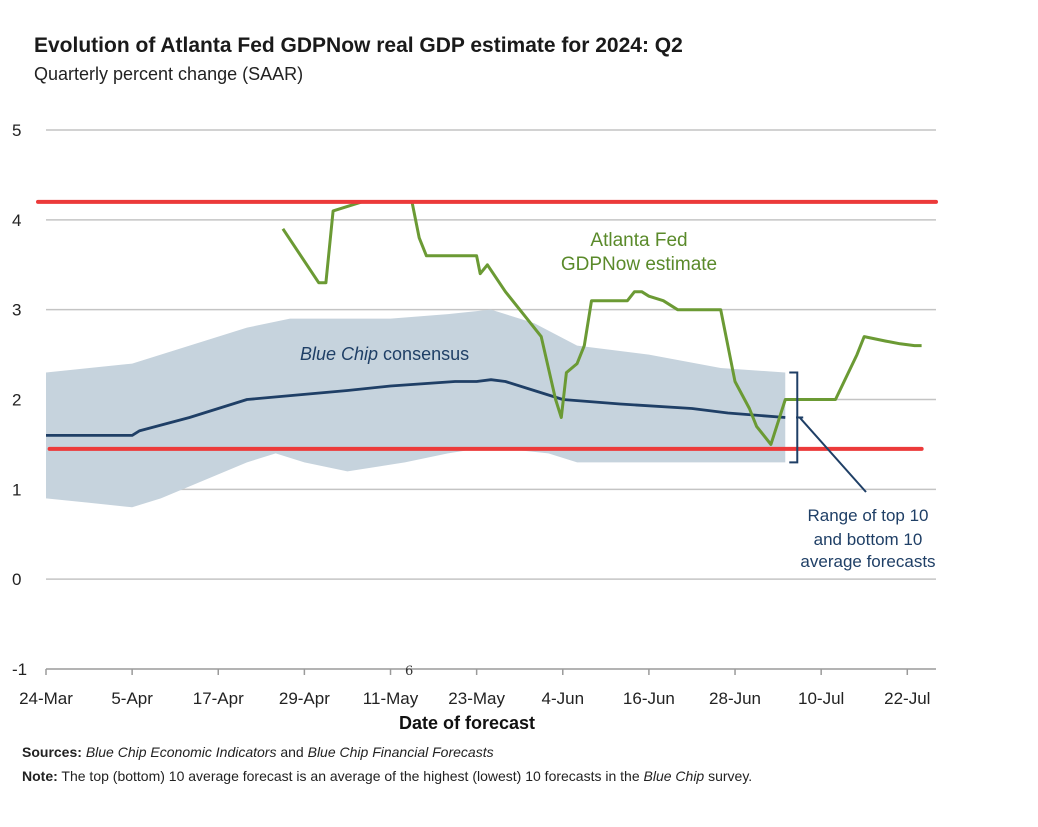  I want to click on chart-subtitle: Quarterly percent change (SAAR), so click(169, 74).